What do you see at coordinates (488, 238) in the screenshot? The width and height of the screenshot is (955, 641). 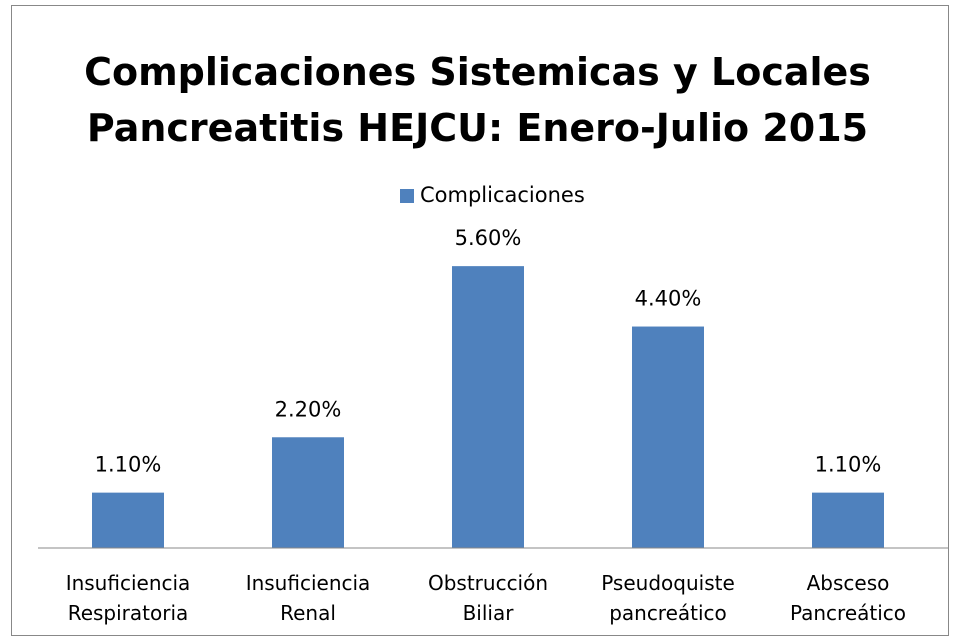 I see `data-label: 5.60%` at bounding box center [488, 238].